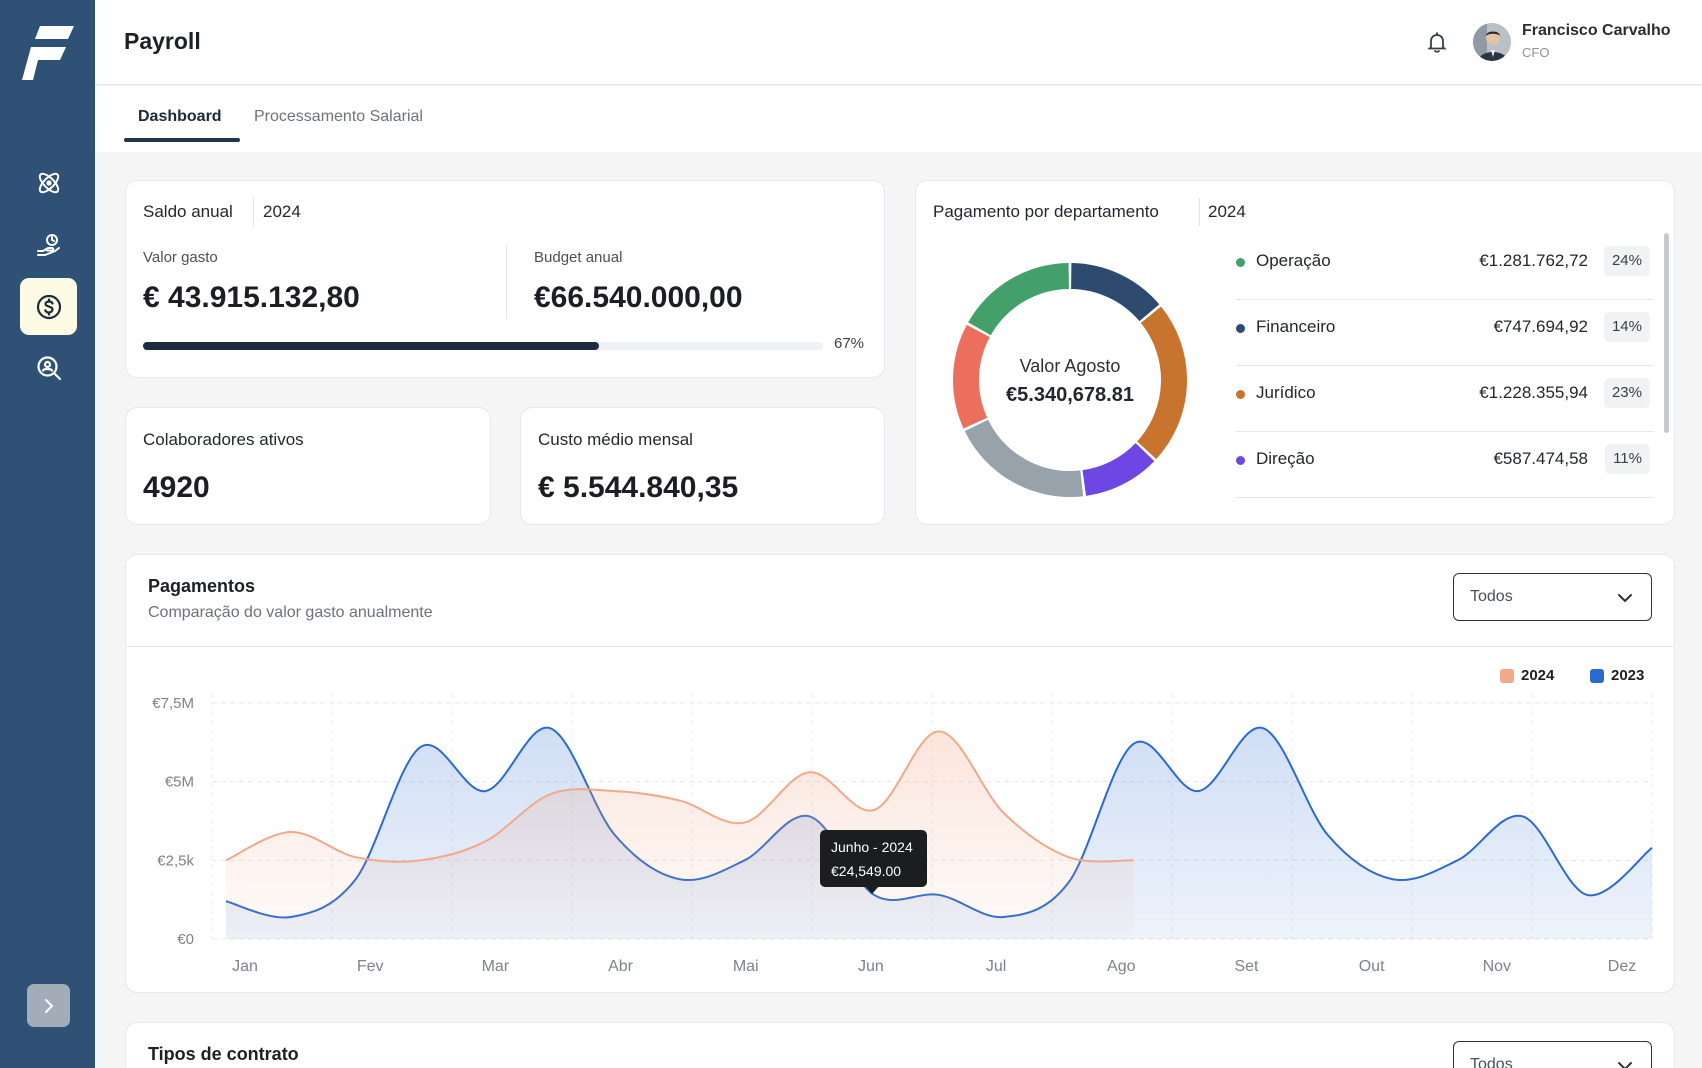  Describe the element at coordinates (1627, 459) in the screenshot. I see `dept-pct-badge: 11%` at that location.